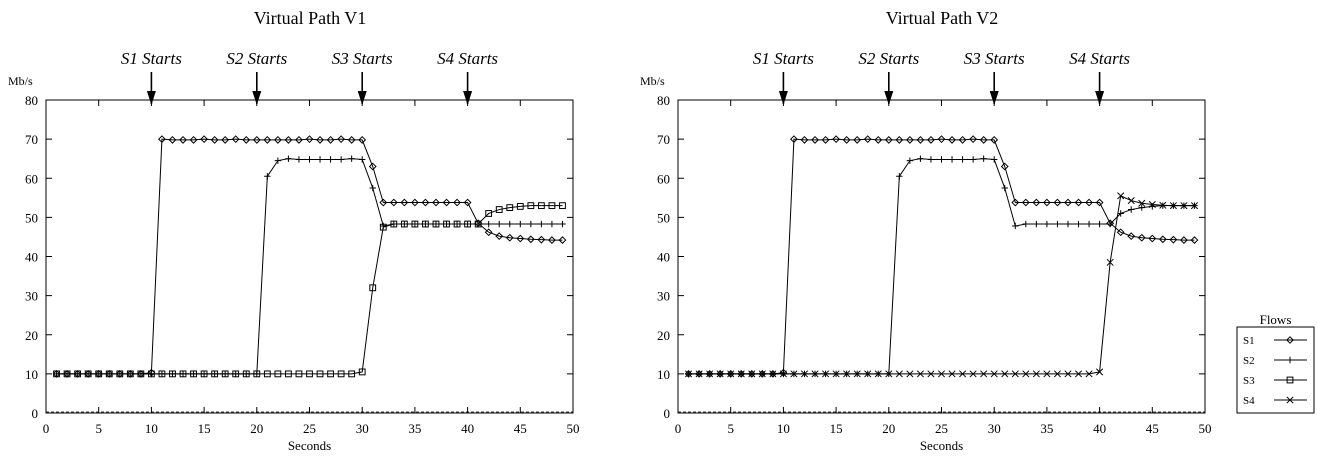 The image size is (1317, 458). What do you see at coordinates (1205, 428) in the screenshot?
I see `x-tick-label: 50` at bounding box center [1205, 428].